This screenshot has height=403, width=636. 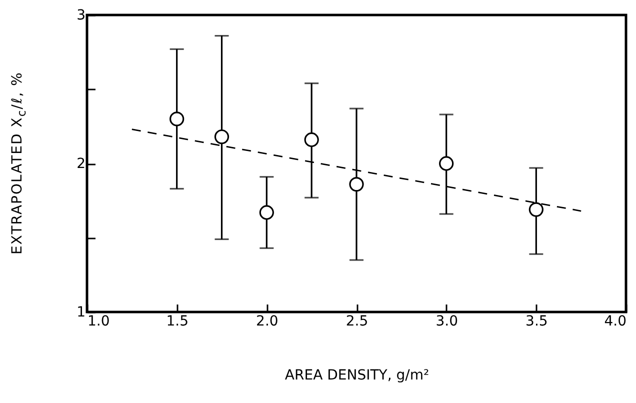 What do you see at coordinates (81, 164) in the screenshot?
I see `y-tick-label: 2` at bounding box center [81, 164].